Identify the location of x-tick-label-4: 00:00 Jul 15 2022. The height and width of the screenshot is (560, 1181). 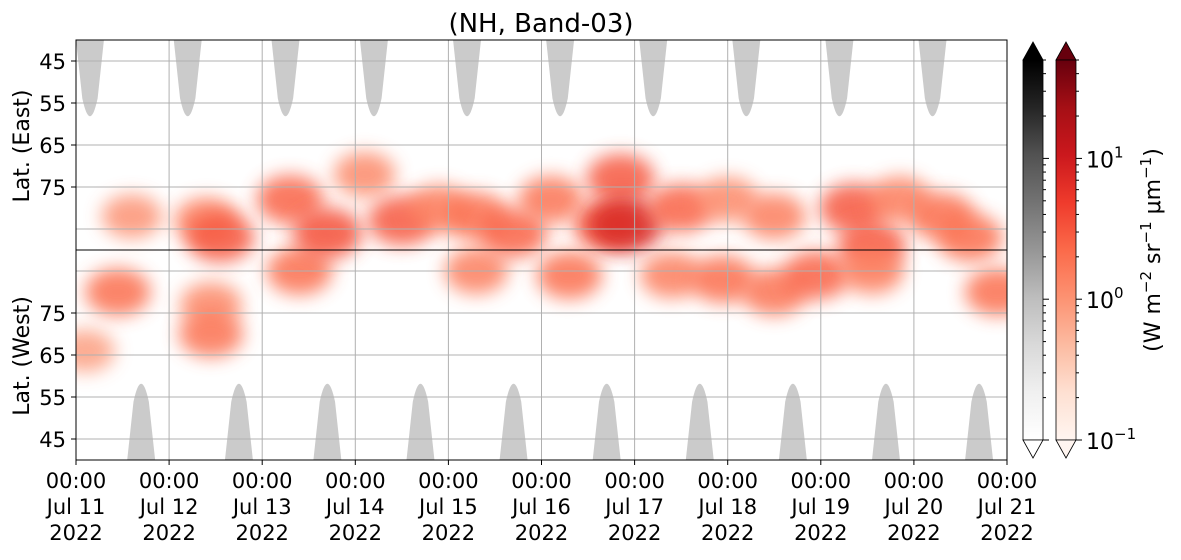
(448, 507).